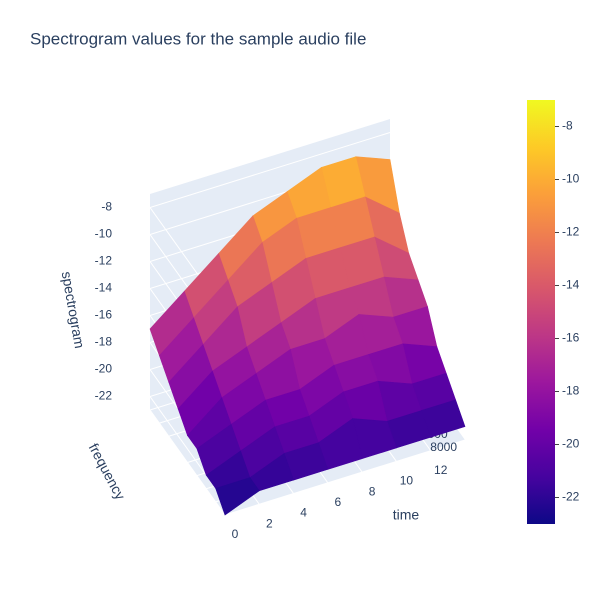  I want to click on x-tick-label: 8, so click(372, 491).